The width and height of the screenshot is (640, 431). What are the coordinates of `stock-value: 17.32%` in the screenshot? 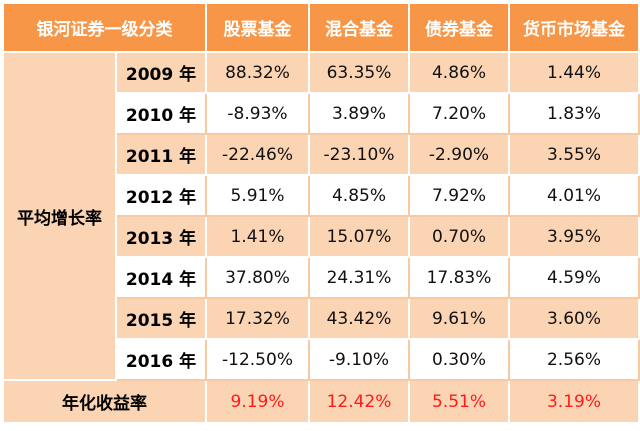 It's located at (257, 318).